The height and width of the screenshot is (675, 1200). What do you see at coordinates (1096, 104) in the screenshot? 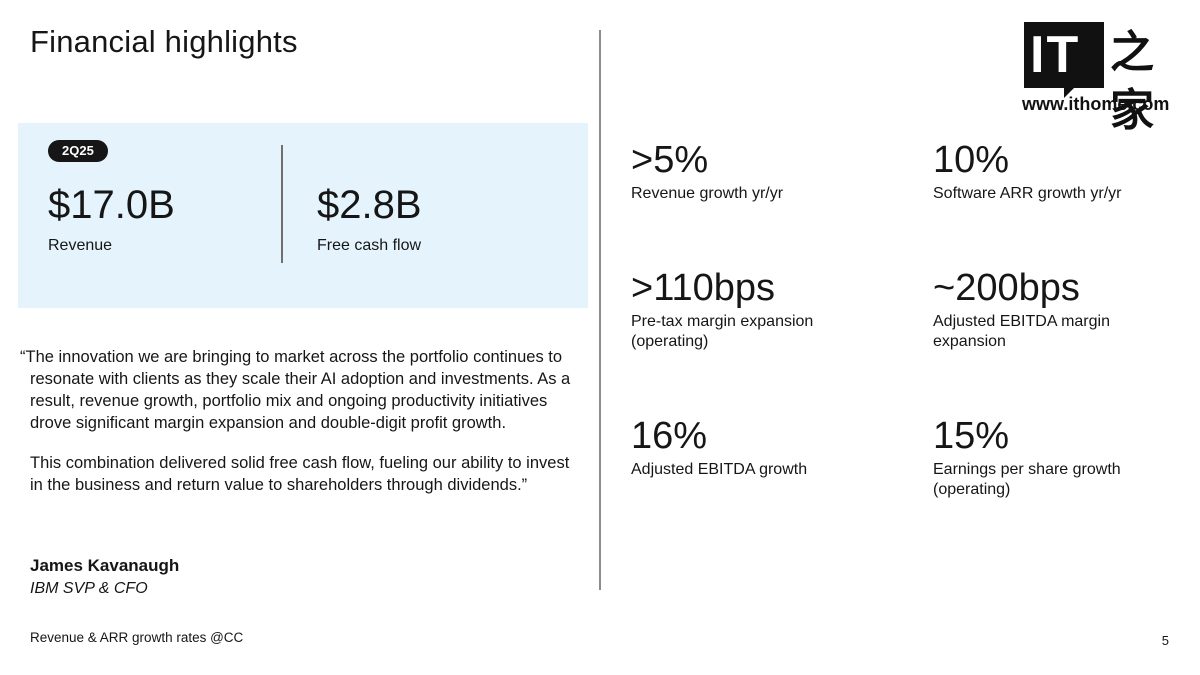
I see `watermark-url: www.ithome.com` at bounding box center [1096, 104].